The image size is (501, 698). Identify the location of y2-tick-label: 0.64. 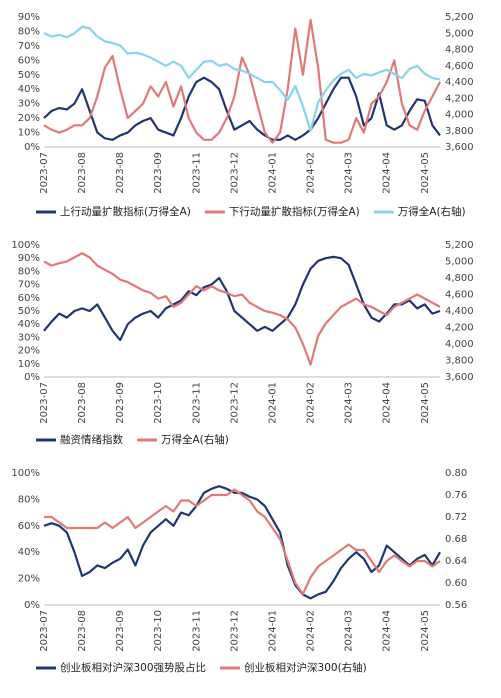
(456, 561).